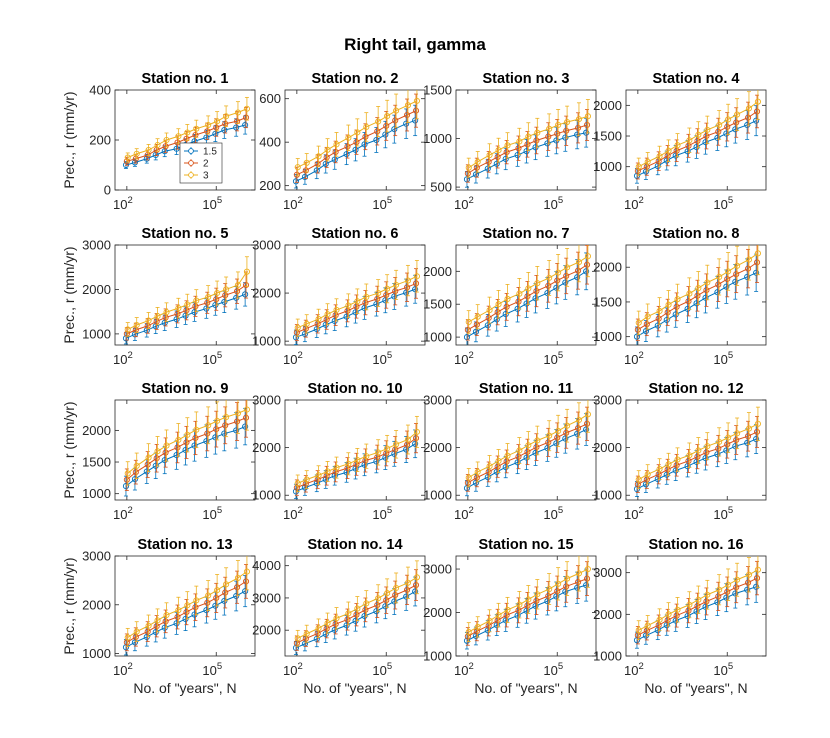 This screenshot has height=738, width=830. What do you see at coordinates (640, 355) in the screenshot?
I see `x-tick-exponent: 2` at bounding box center [640, 355].